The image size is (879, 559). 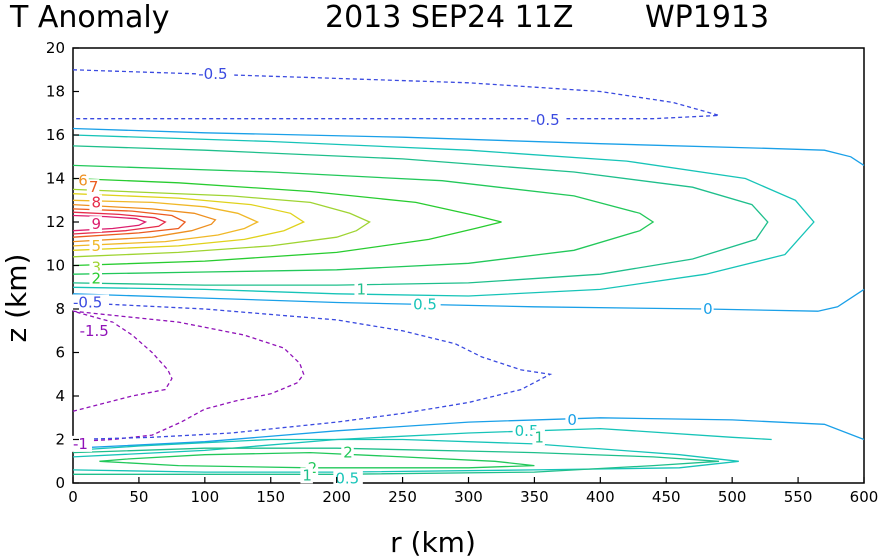 I want to click on y-axis-label: z (km), so click(x=16, y=298).